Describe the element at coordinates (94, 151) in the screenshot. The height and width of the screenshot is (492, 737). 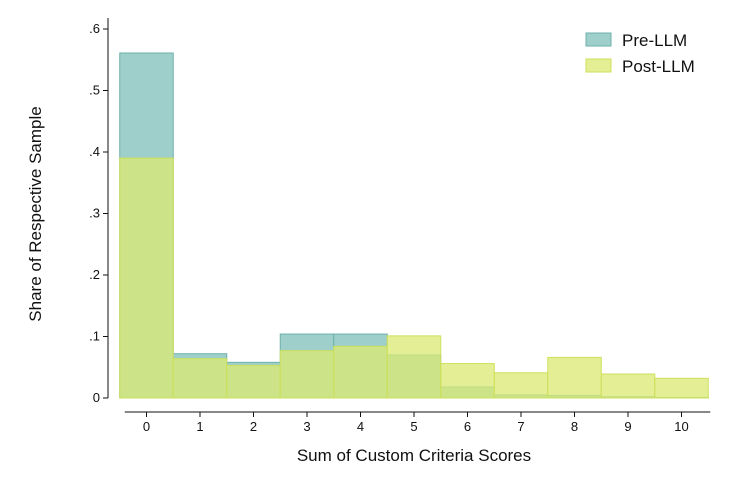
I see `y-tick-label: .4` at that location.